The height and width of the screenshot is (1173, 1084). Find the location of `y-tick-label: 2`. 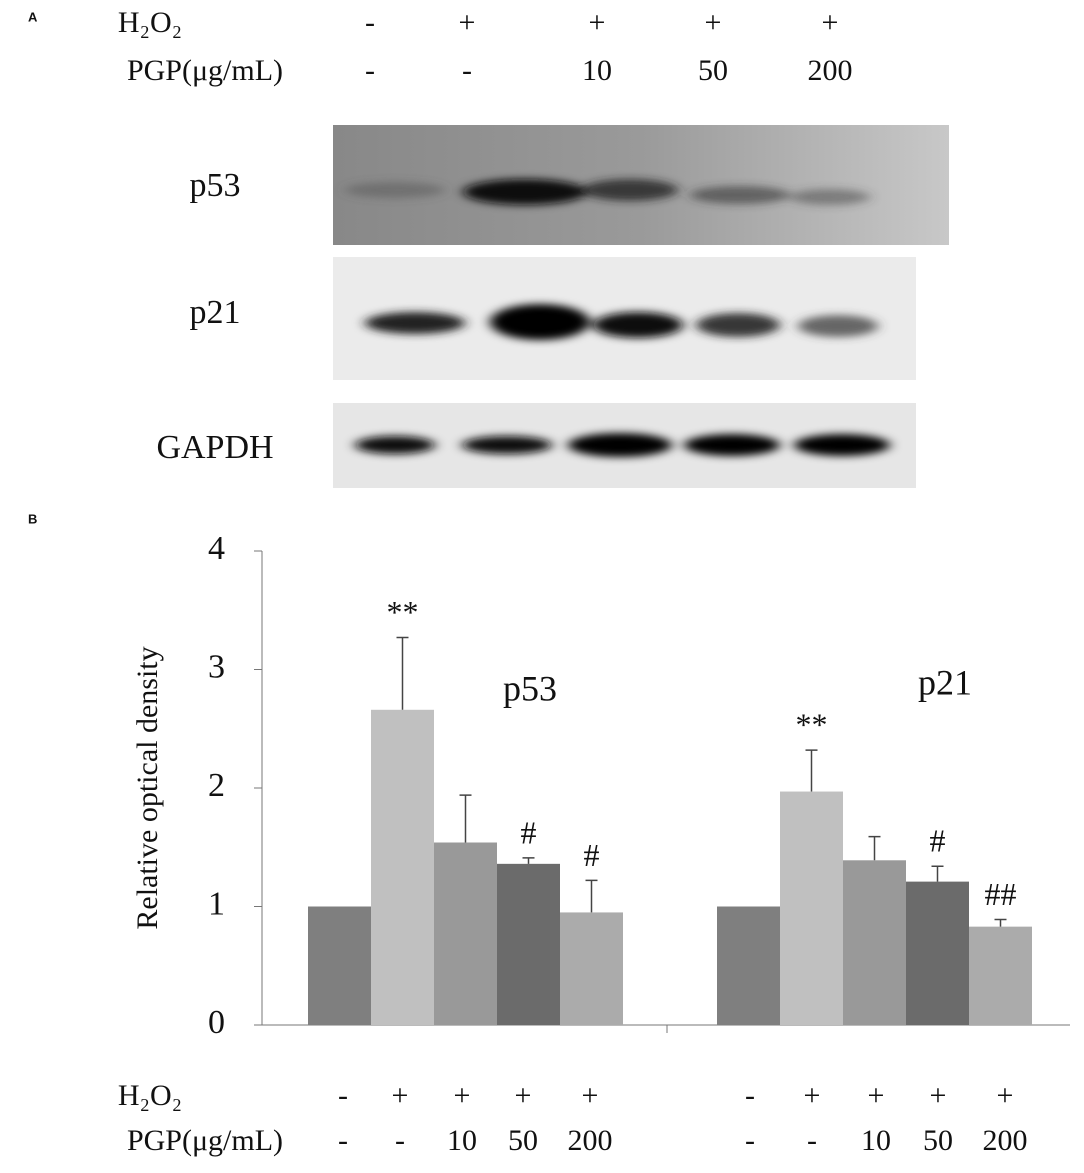

y-tick-label: 2 is located at coordinates (216, 785).